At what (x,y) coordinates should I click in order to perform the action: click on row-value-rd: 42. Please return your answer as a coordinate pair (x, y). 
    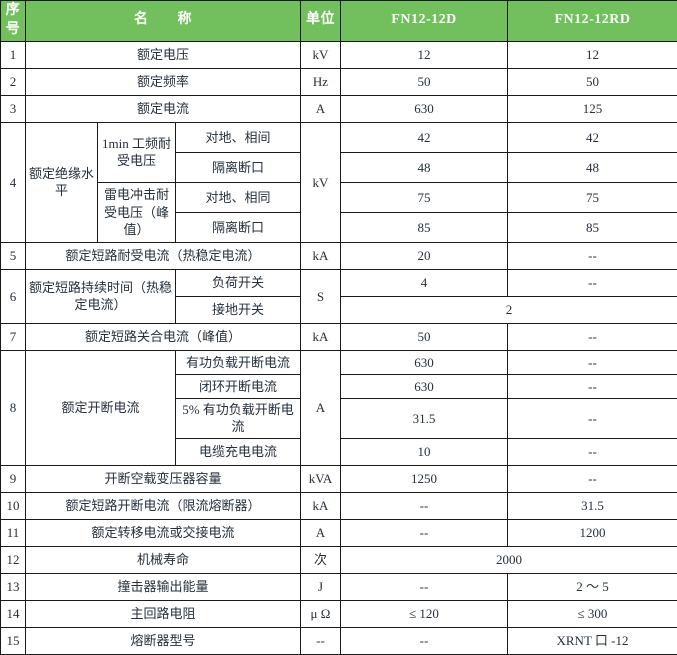
    Looking at the image, I should click on (592, 137).